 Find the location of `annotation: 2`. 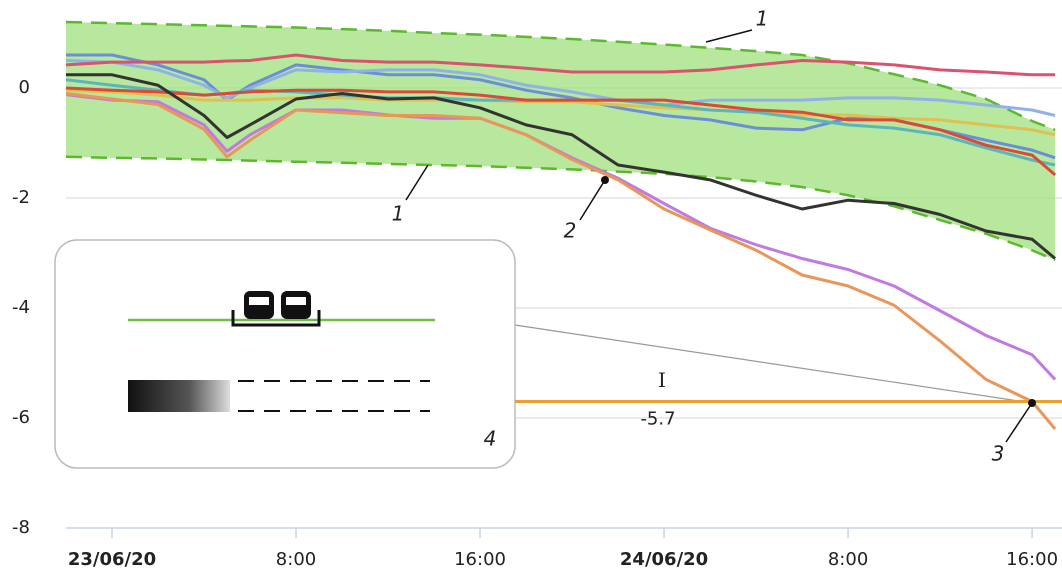

annotation: 2 is located at coordinates (570, 231).